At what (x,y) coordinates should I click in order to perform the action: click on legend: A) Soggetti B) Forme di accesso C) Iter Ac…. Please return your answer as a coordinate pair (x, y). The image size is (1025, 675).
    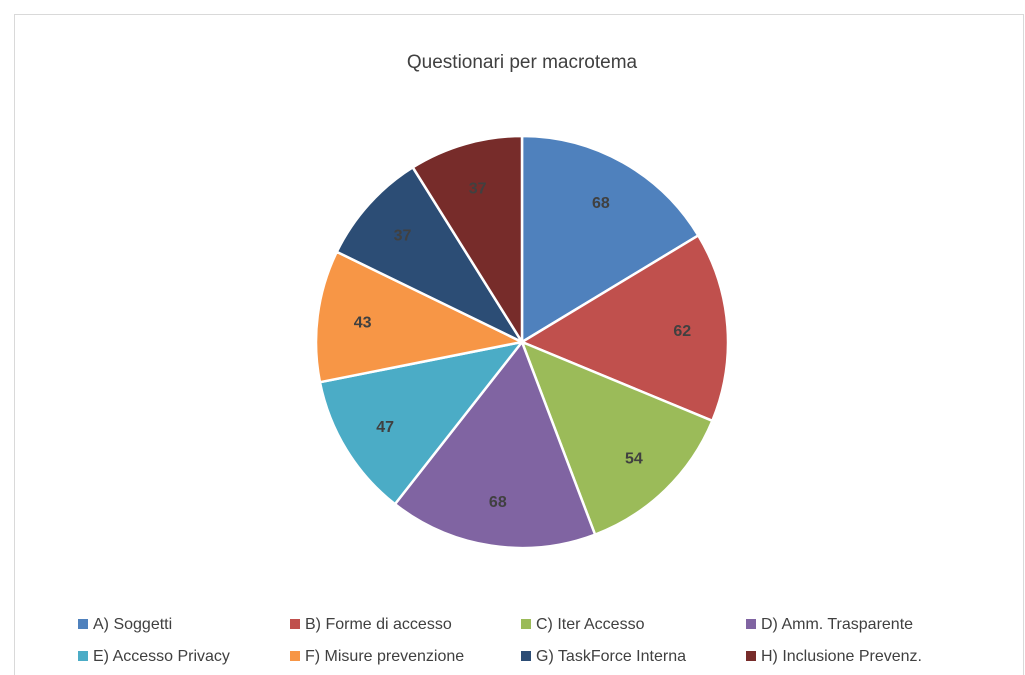
    Looking at the image, I should click on (500, 640).